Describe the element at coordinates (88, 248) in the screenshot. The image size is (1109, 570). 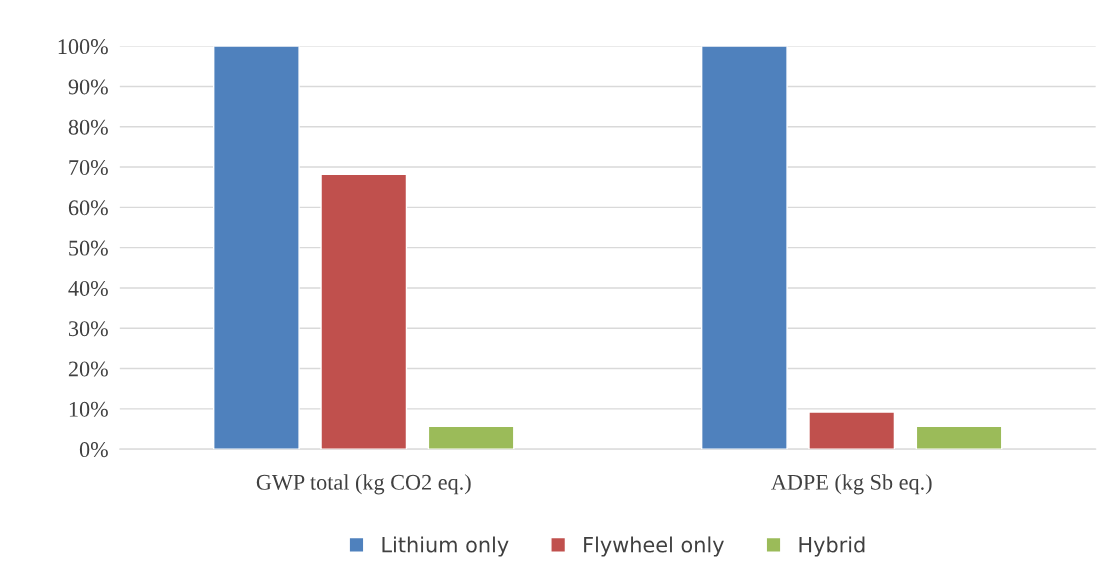
I see `y-tick-label: 50%` at that location.